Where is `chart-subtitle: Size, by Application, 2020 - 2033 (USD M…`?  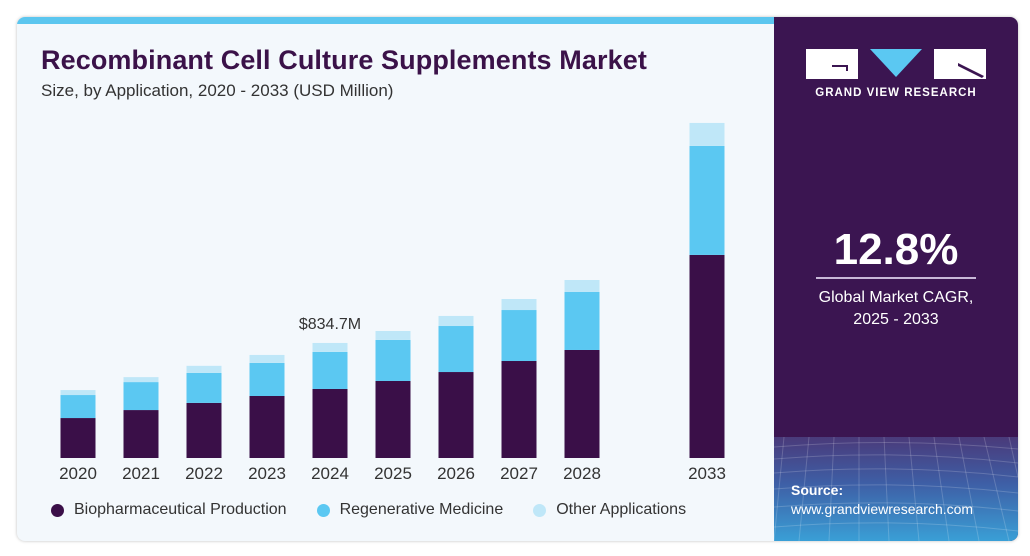 chart-subtitle: Size, by Application, 2020 - 2033 (USD M… is located at coordinates (217, 90).